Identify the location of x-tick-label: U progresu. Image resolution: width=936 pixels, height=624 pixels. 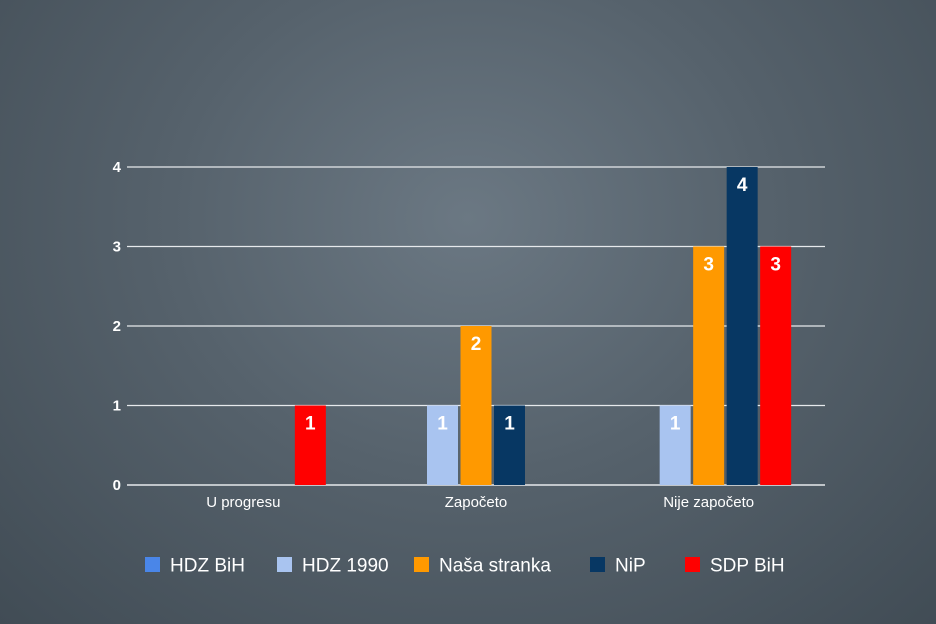
(243, 502).